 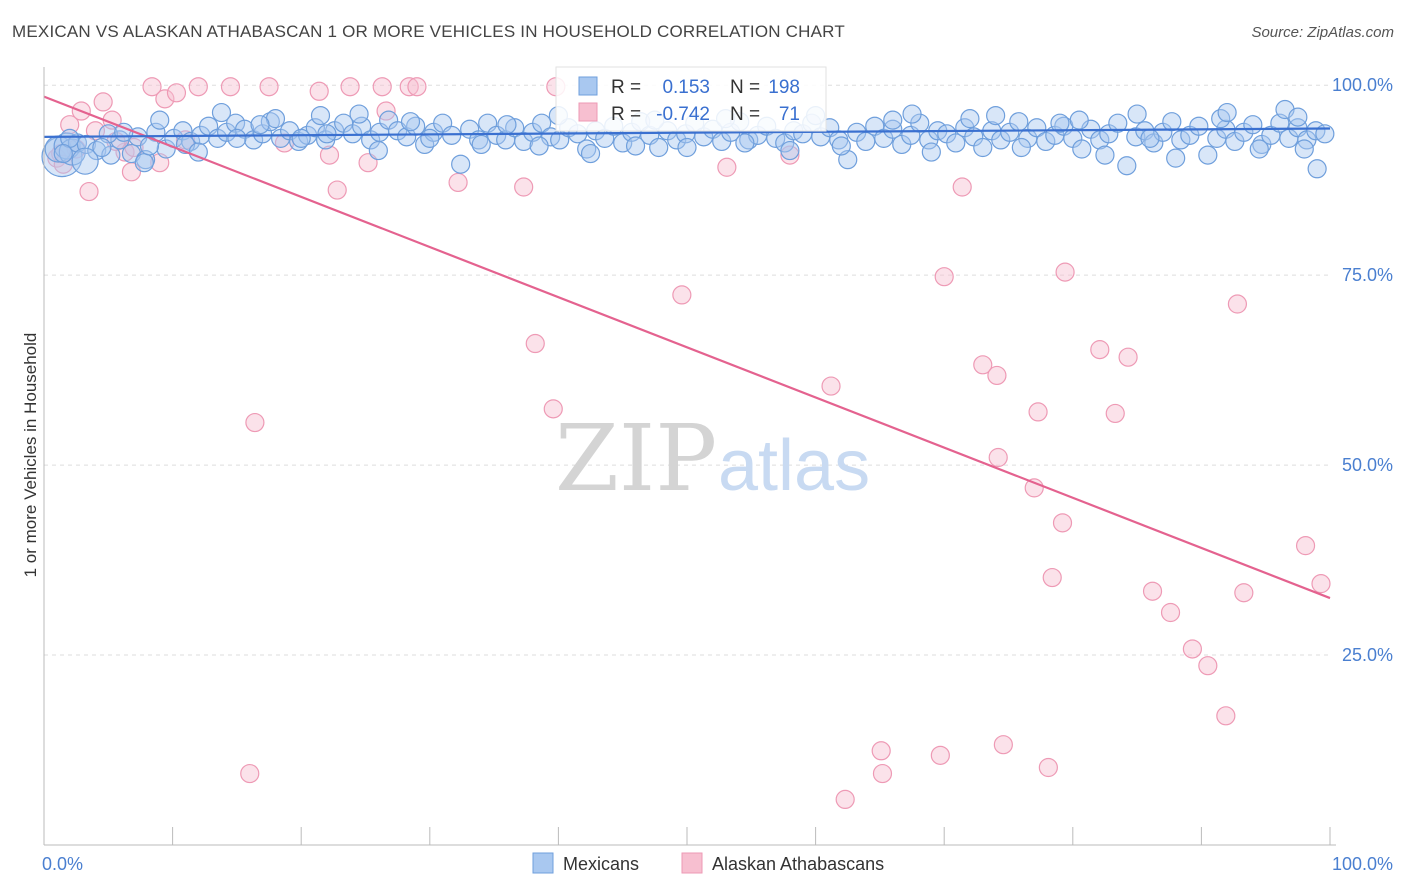 I want to click on watermark-zip: ZIP, so click(x=636, y=458).